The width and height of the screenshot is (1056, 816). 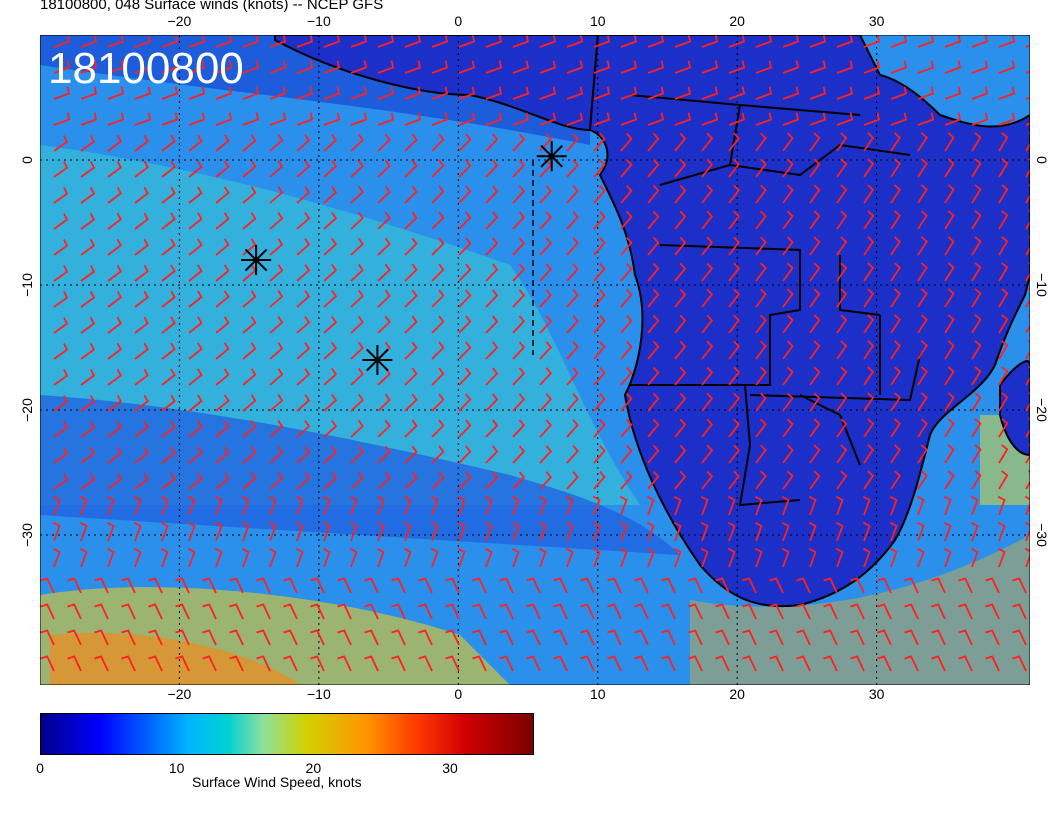 What do you see at coordinates (450, 768) in the screenshot?
I see `colorbar-tick-label: 30` at bounding box center [450, 768].